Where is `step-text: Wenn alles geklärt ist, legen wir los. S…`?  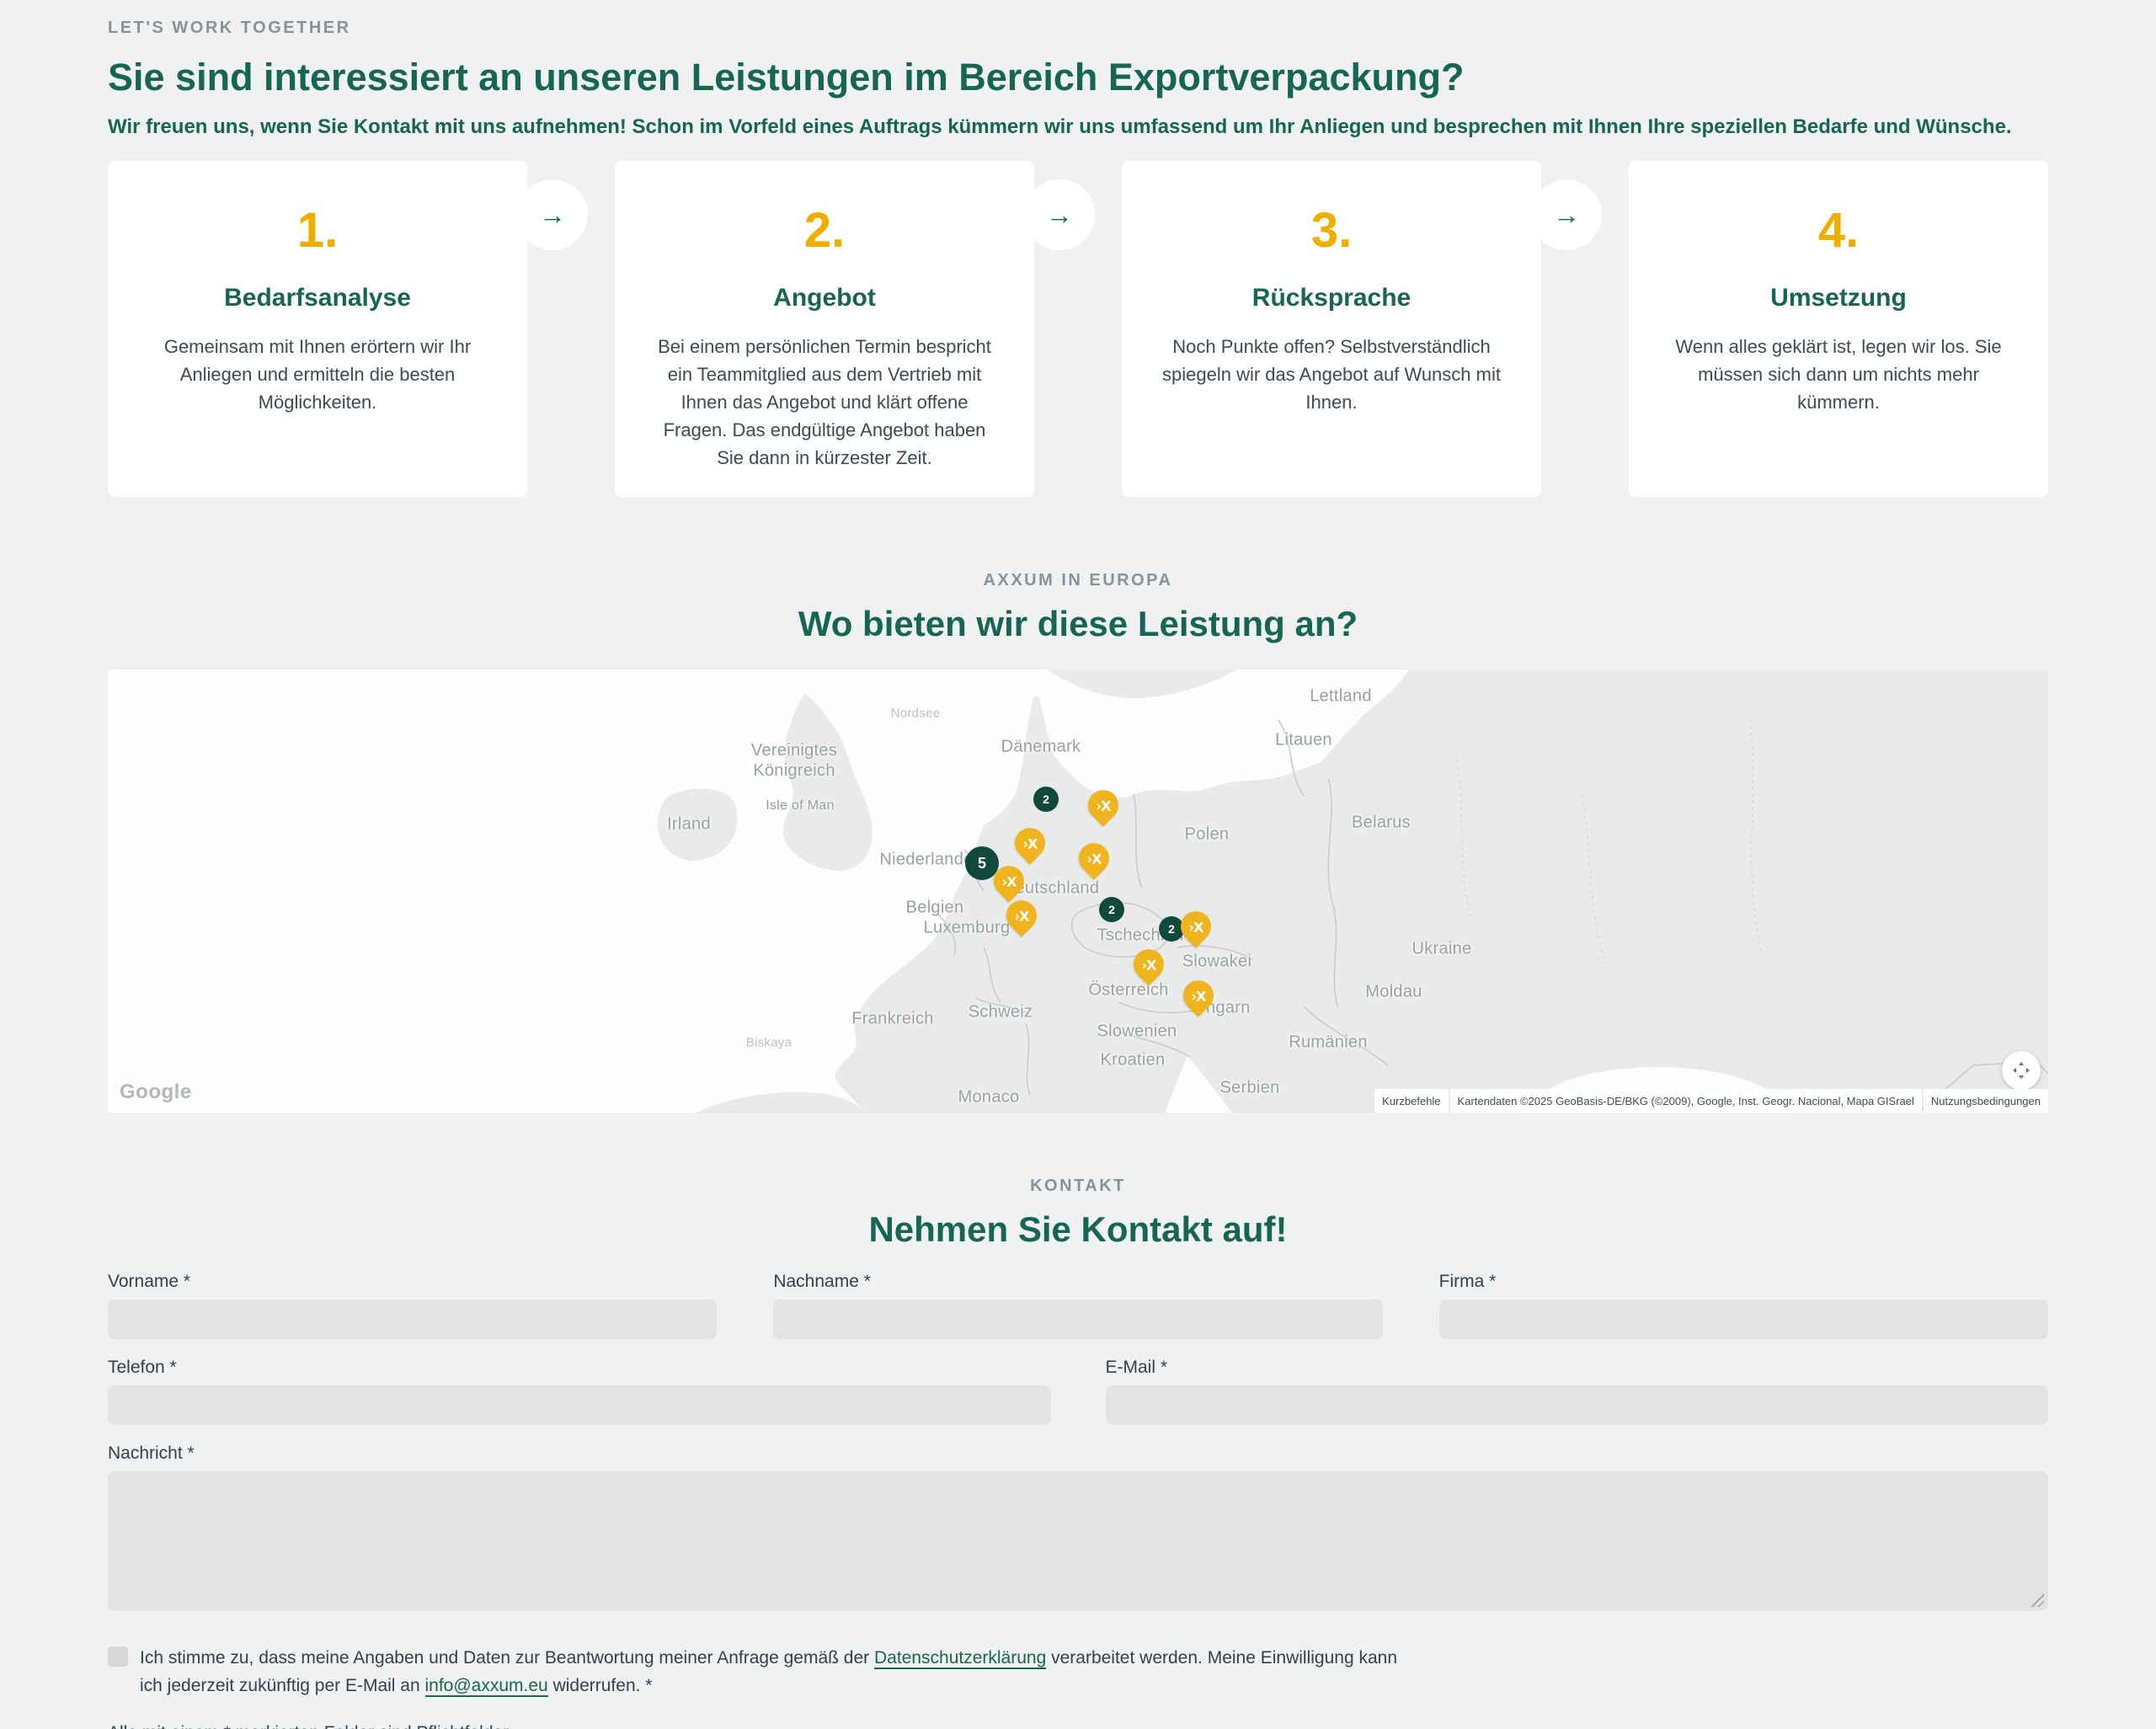 step-text: Wenn alles geklärt ist, legen wir los. S… is located at coordinates (1838, 374).